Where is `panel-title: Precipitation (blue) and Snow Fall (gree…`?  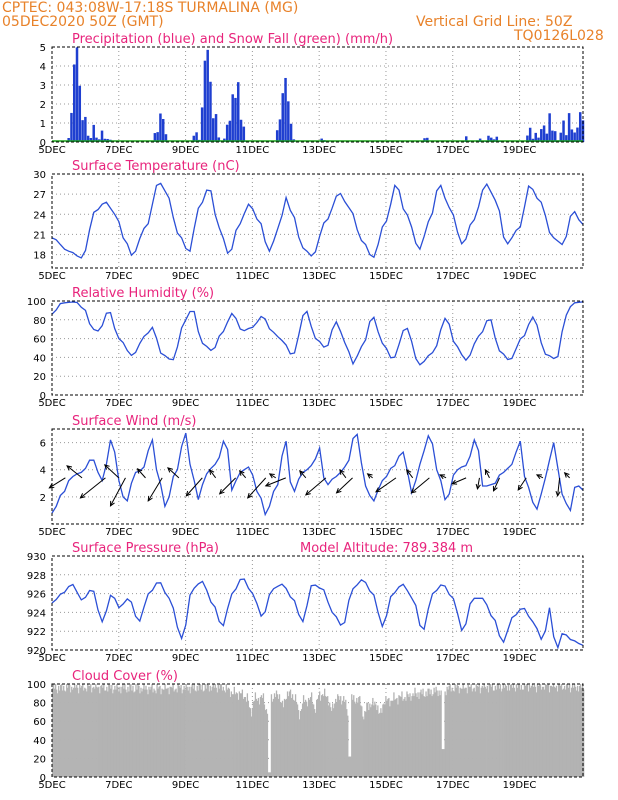
panel-title: Precipitation (blue) and Snow Fall (gree… is located at coordinates (232, 39).